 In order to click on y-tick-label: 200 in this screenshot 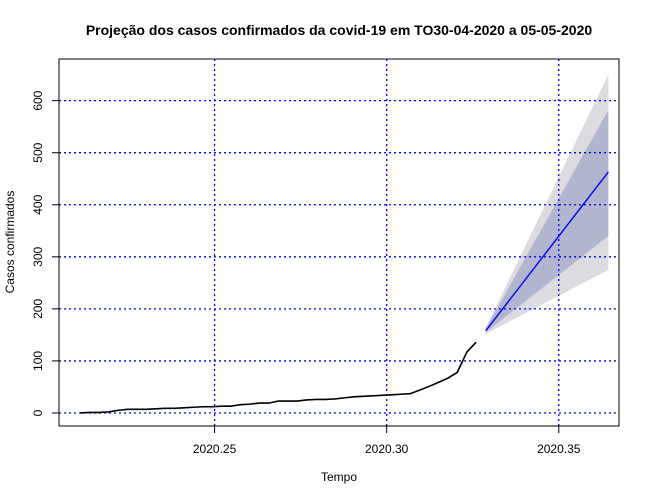, I will do `click(38, 309)`.